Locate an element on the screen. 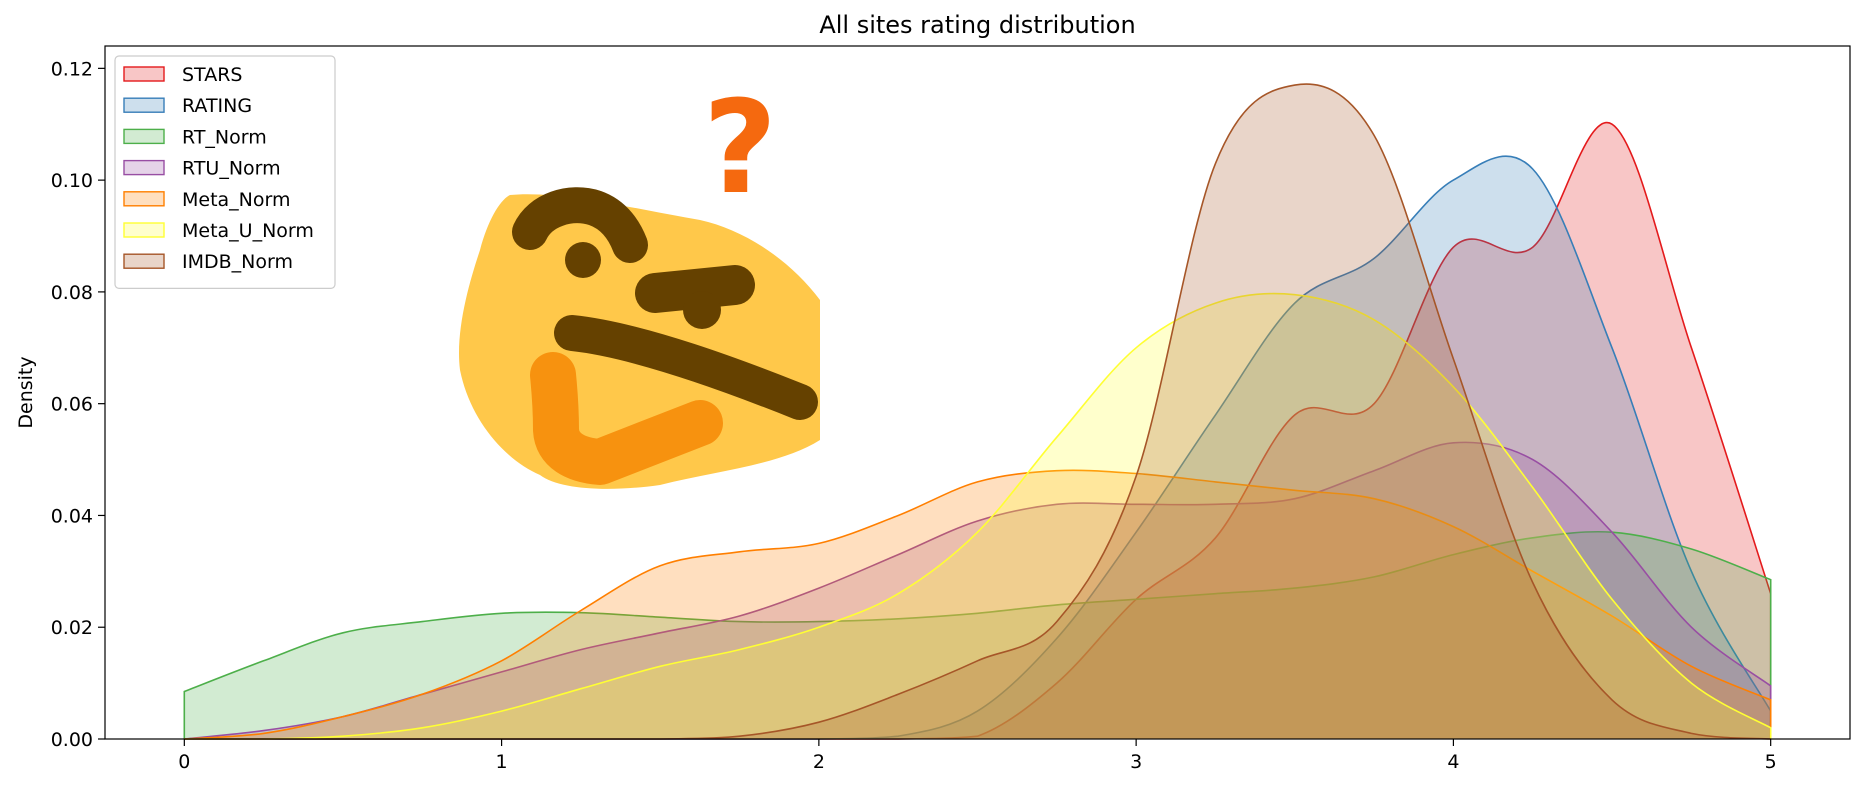  legend-label-rtu-norm: RTU_Norm is located at coordinates (231, 169).